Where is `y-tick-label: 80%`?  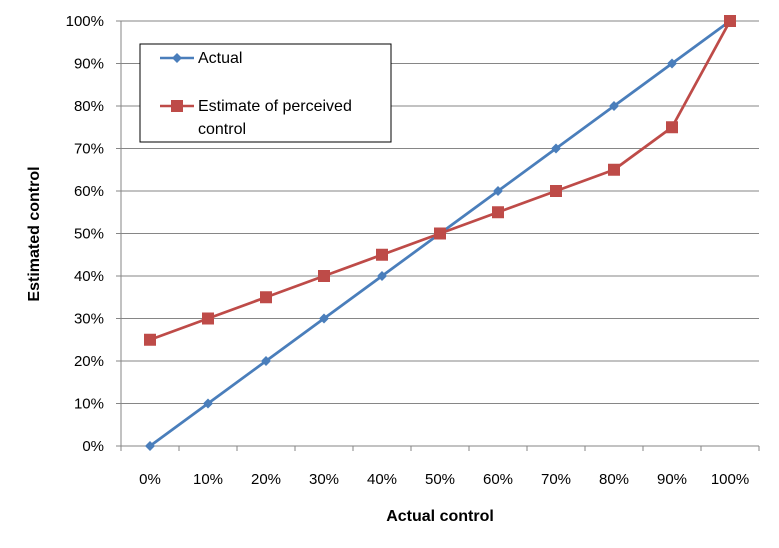 y-tick-label: 80% is located at coordinates (89, 106).